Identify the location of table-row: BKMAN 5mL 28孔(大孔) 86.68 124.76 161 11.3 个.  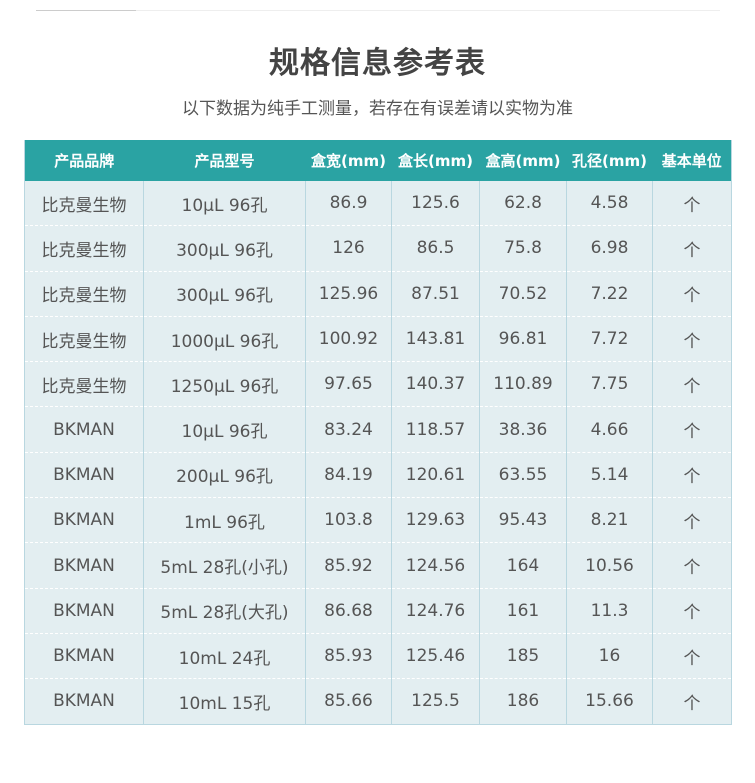
(378, 611).